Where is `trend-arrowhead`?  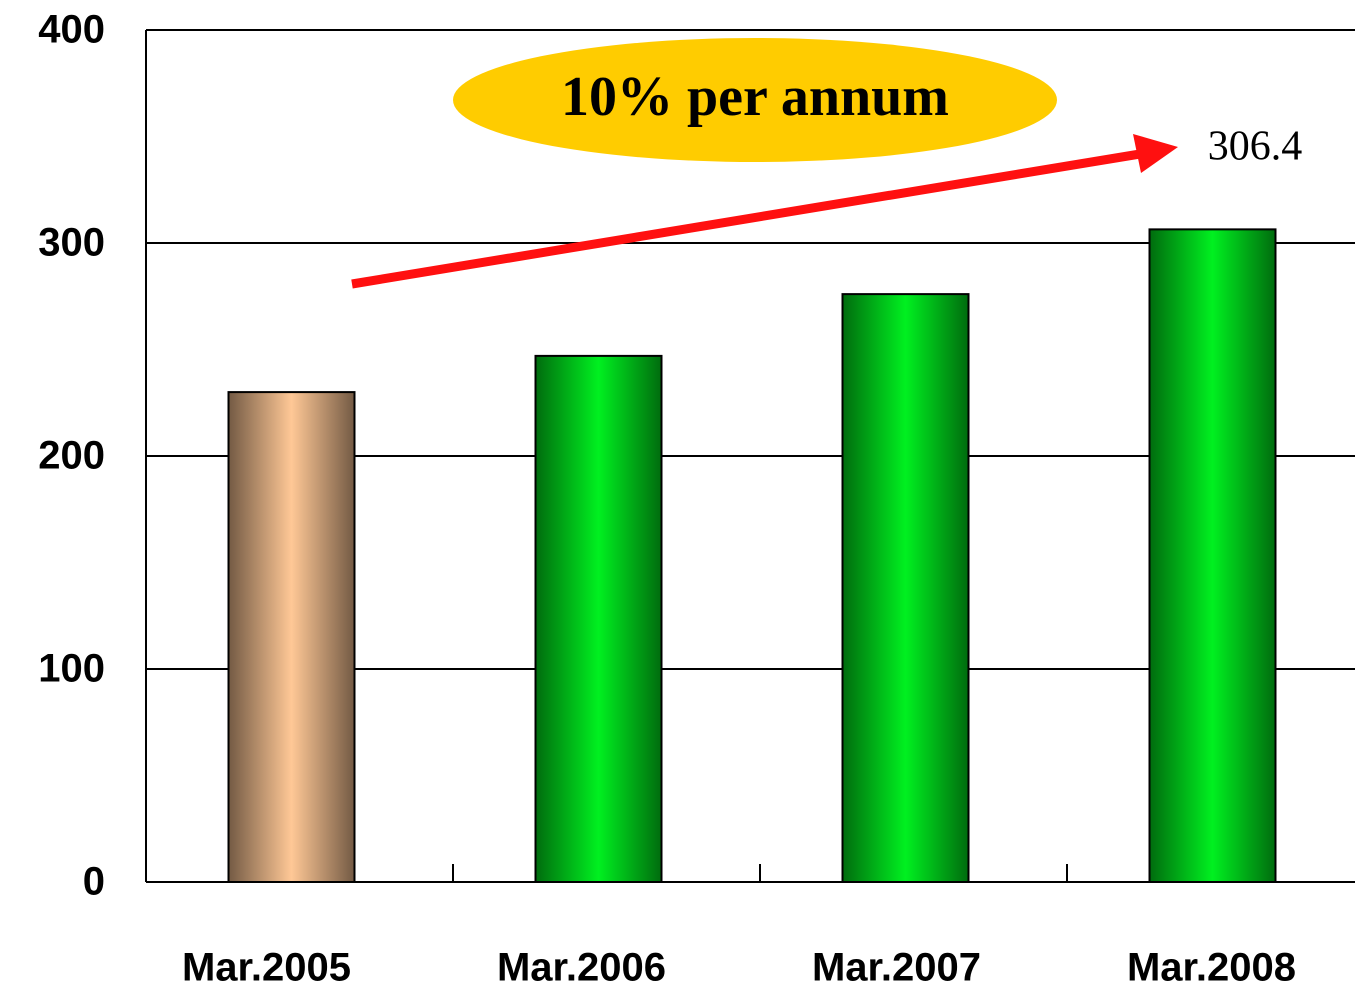
trend-arrowhead is located at coordinates (1155, 153).